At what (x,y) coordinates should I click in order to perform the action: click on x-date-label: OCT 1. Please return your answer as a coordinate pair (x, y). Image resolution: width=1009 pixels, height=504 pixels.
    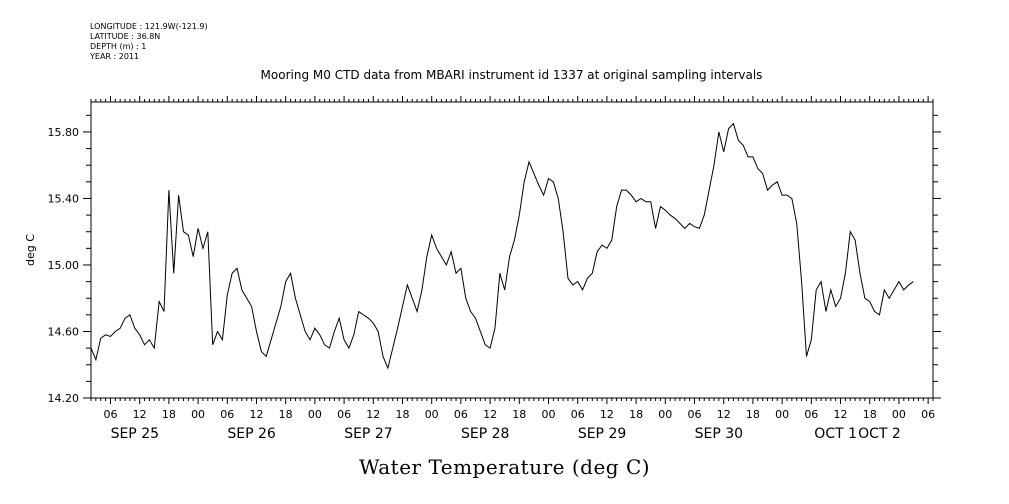
    Looking at the image, I should click on (835, 434).